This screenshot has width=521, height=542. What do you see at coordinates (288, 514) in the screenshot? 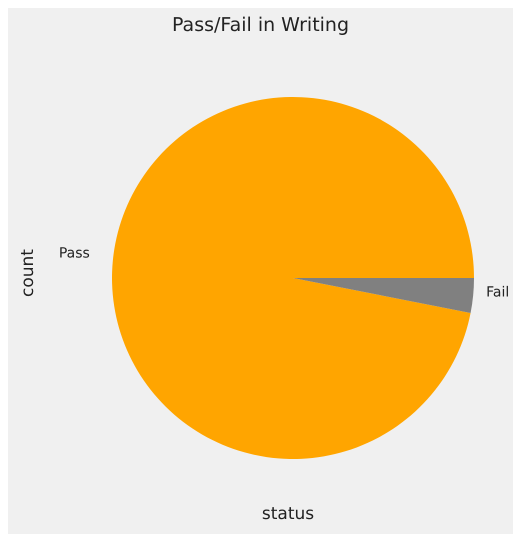
I see `text: status` at bounding box center [288, 514].